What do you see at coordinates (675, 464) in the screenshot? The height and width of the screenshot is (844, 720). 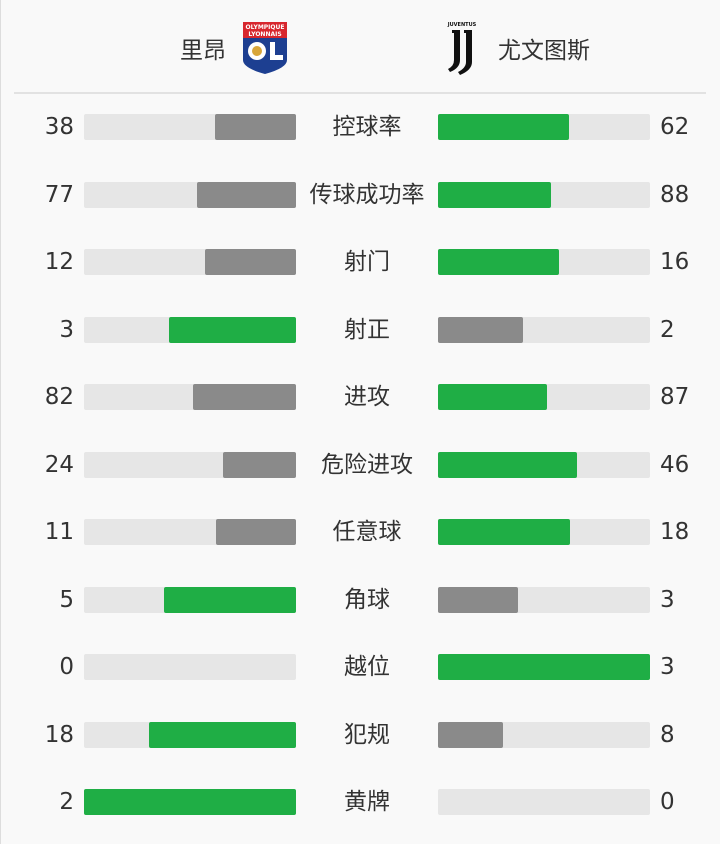 I see `away-value: 46` at bounding box center [675, 464].